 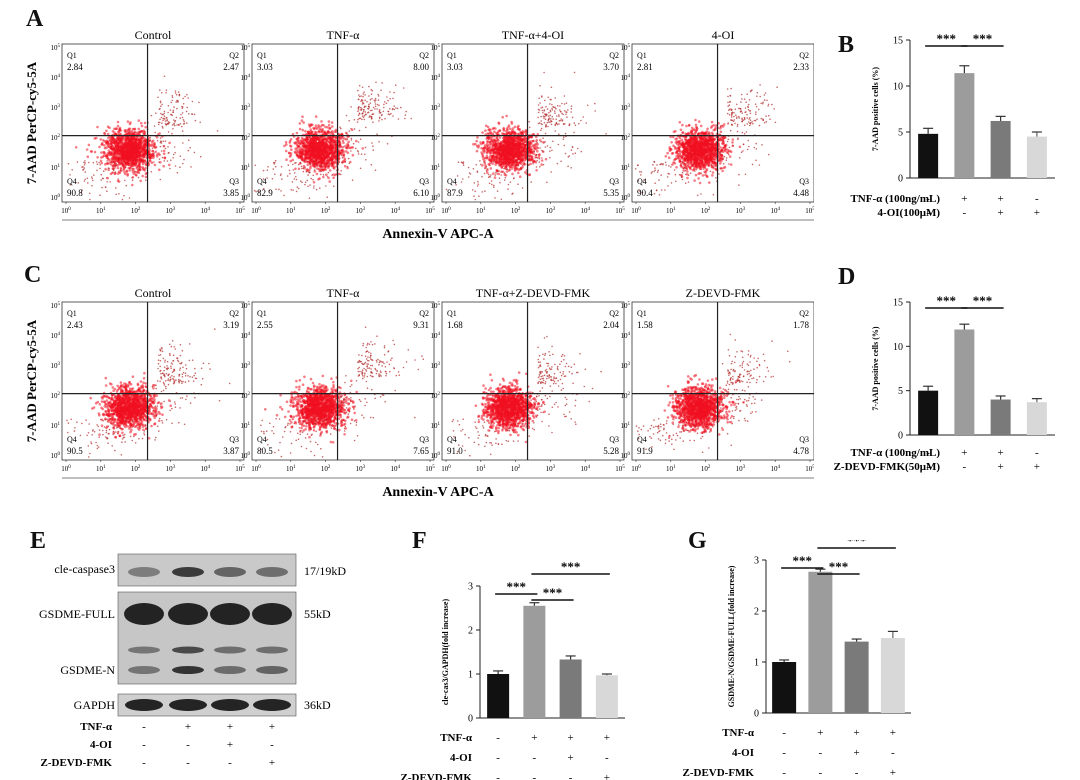 What do you see at coordinates (481, 211) in the screenshot?
I see `flow-x-tick-label: 101` at bounding box center [481, 211].